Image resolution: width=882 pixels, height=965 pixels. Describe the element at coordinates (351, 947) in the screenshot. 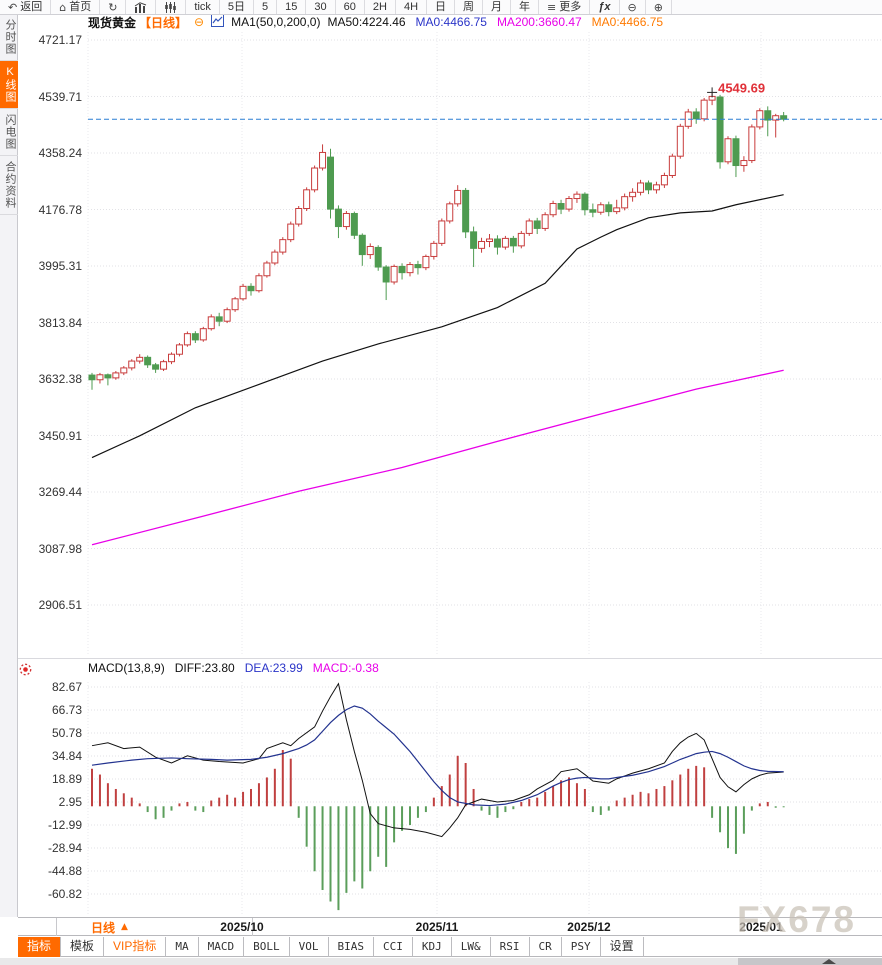

I see `tab-bias: BIAS` at that location.